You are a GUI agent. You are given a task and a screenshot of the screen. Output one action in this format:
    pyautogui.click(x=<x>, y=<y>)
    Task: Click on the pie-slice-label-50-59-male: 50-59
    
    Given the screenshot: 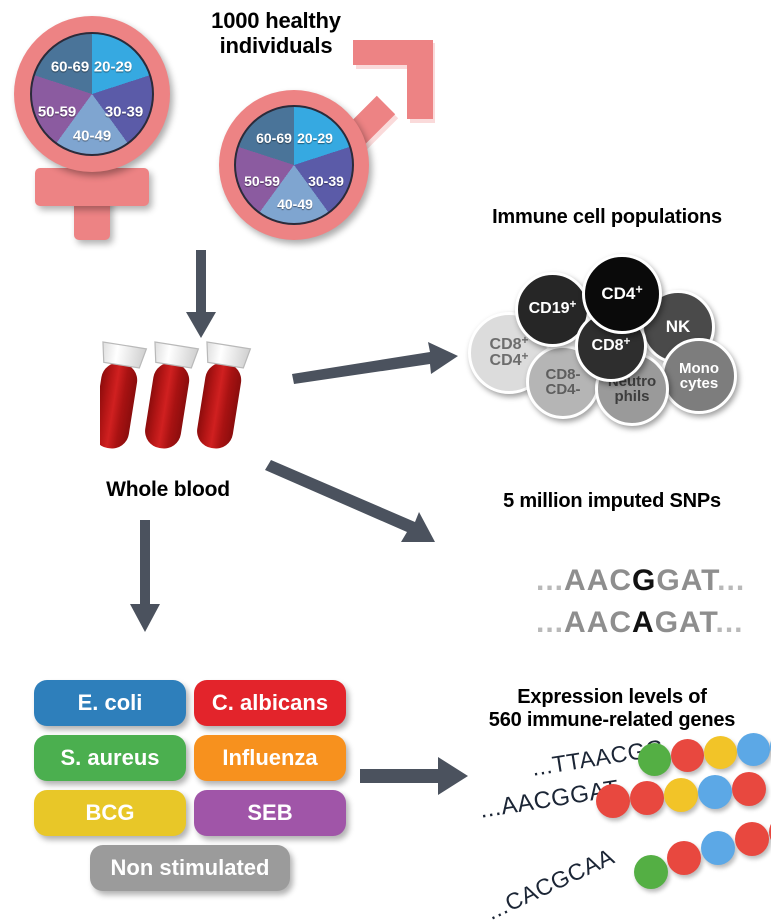 What is the action you would take?
    pyautogui.click(x=262, y=181)
    